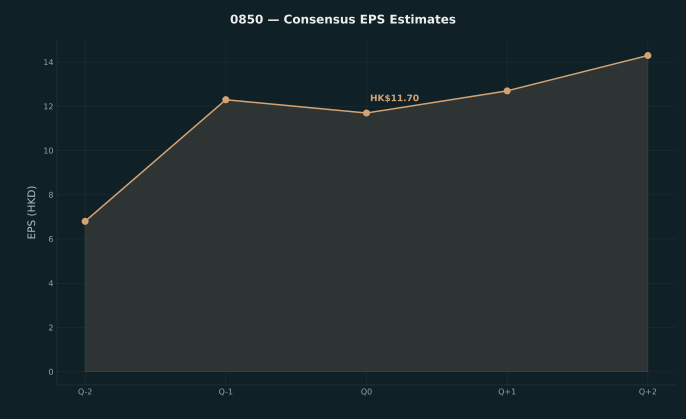  Describe the element at coordinates (31, 212) in the screenshot. I see `y-axis-title: EPS (HKD)` at that location.